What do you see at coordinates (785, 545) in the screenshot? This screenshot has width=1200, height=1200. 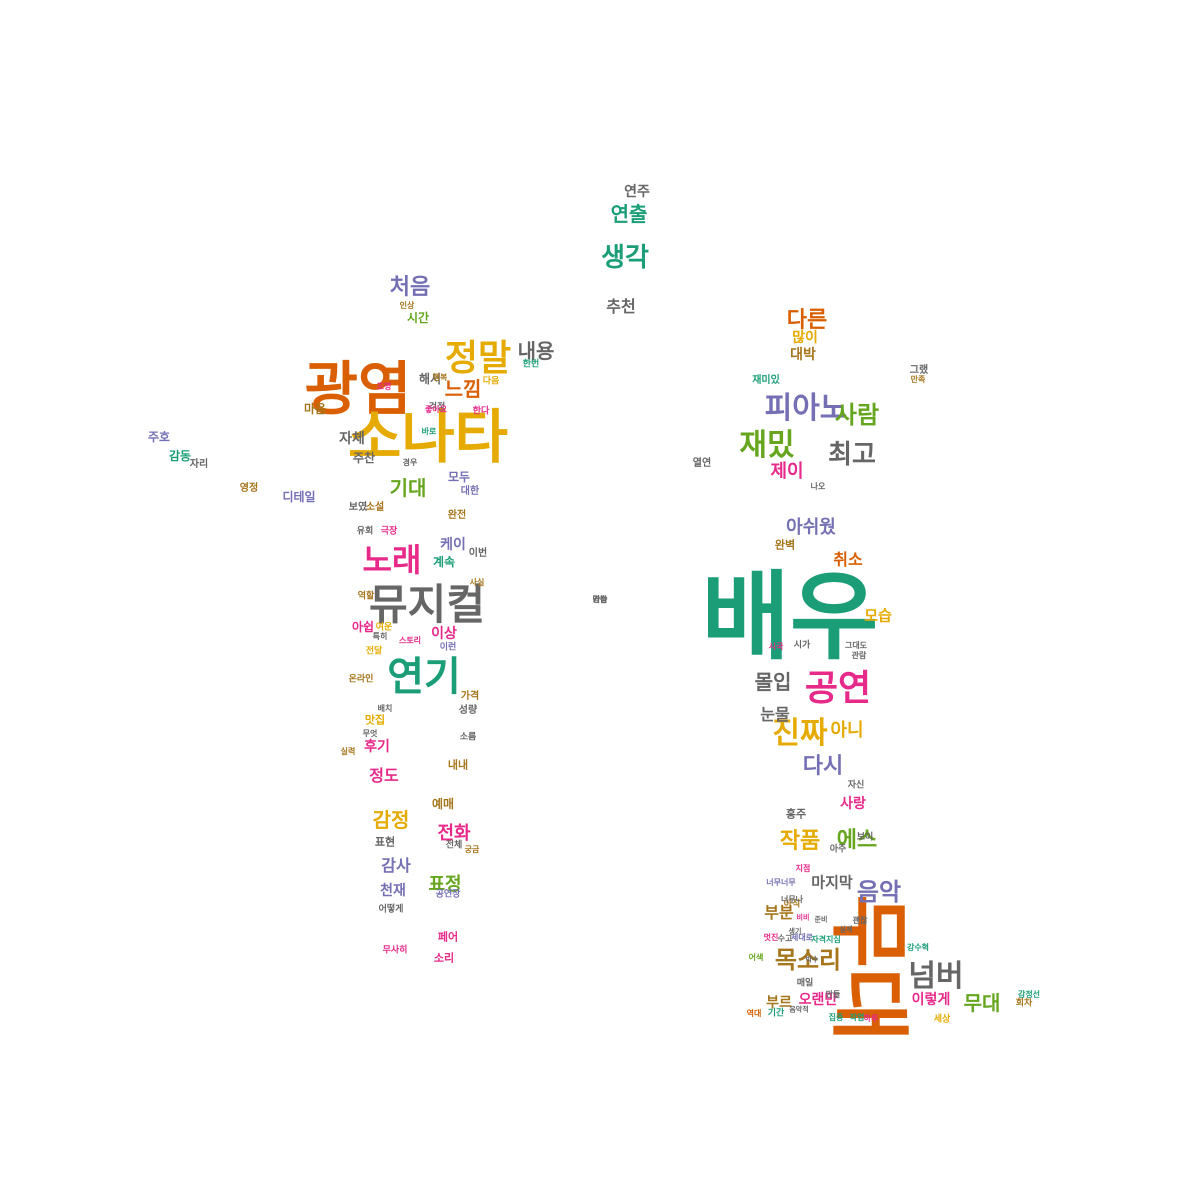 I see `cloud-word: 완벽` at bounding box center [785, 545].